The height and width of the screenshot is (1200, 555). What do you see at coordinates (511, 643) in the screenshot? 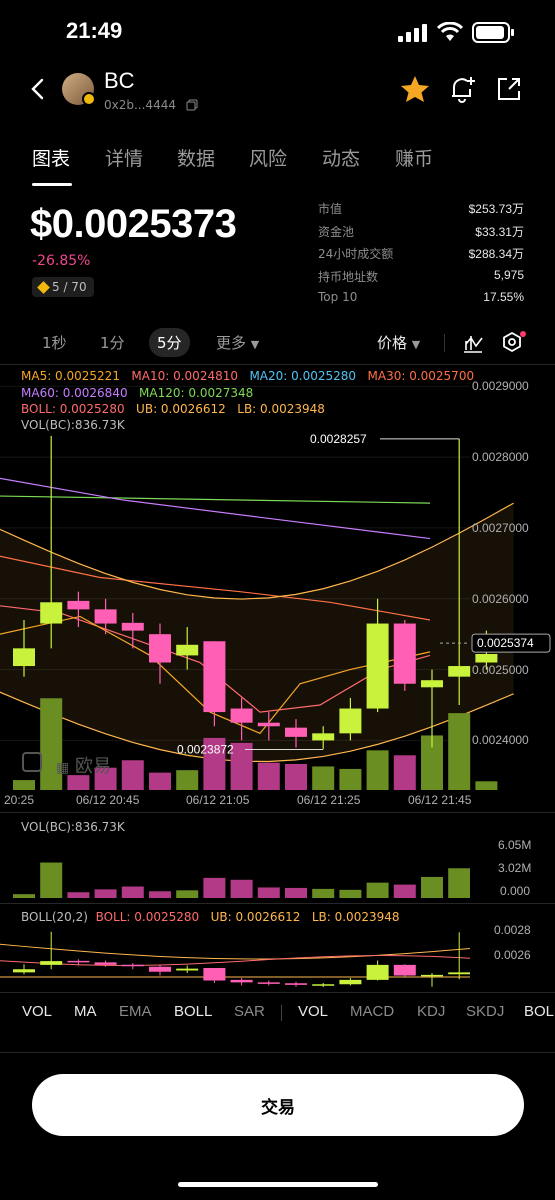
I see `current-price-box` at bounding box center [511, 643].